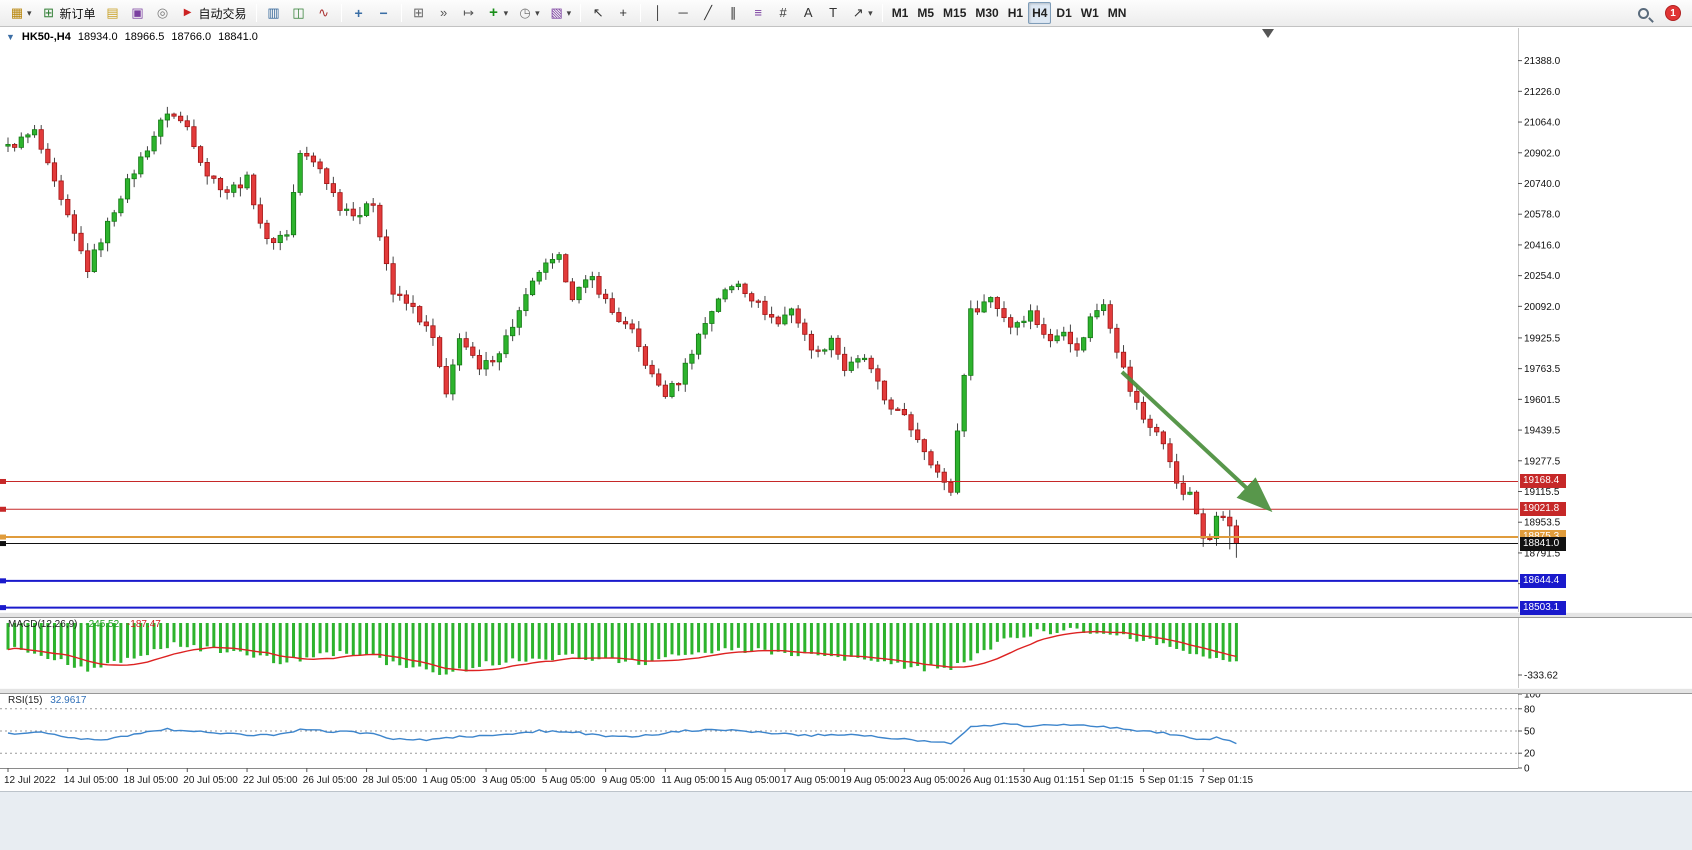 The image size is (1692, 850). I want to click on notification-badge: 1, so click(1673, 13).